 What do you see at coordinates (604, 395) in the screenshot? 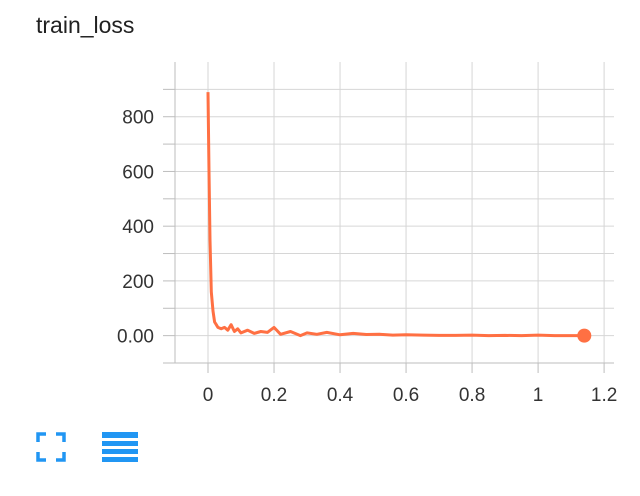
I see `x-tick-label: 1.2` at bounding box center [604, 395].